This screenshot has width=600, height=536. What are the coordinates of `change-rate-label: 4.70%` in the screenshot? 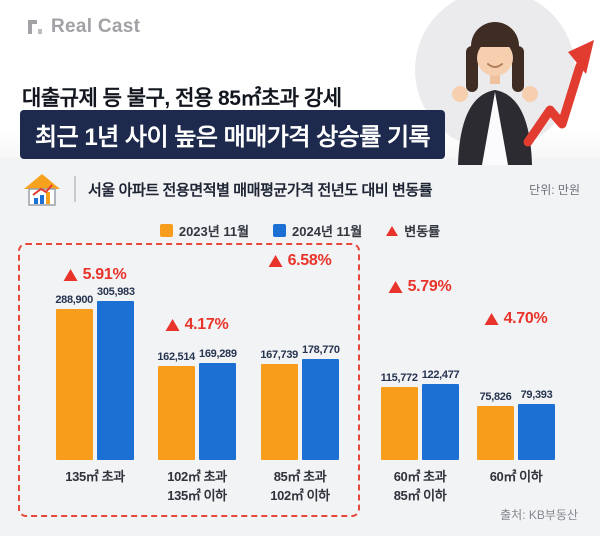 It's located at (516, 319).